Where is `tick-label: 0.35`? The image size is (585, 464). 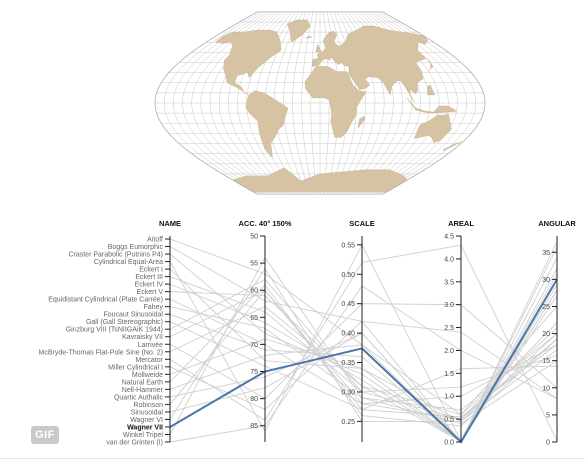 tick-label: 0.35 is located at coordinates (348, 363).